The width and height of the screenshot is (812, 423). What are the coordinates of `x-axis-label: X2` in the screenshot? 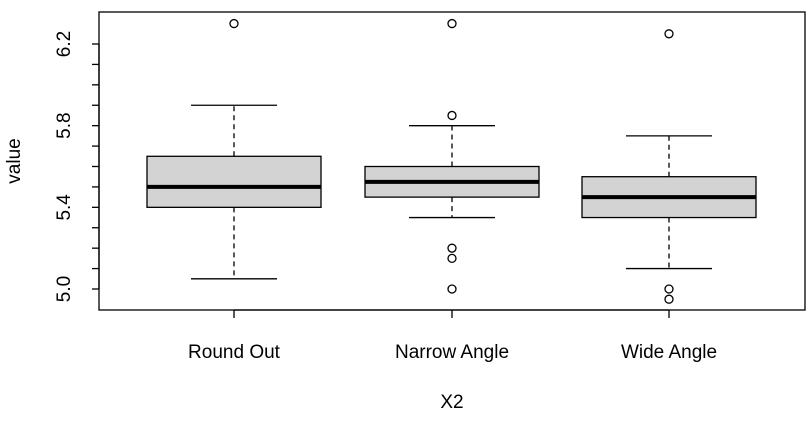 It's located at (451, 402).